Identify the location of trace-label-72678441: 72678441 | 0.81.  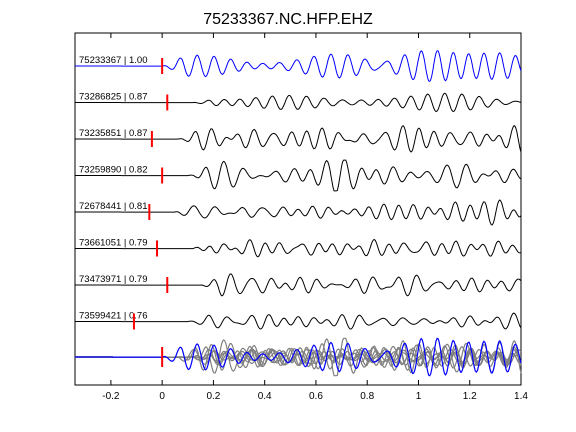
(113, 206).